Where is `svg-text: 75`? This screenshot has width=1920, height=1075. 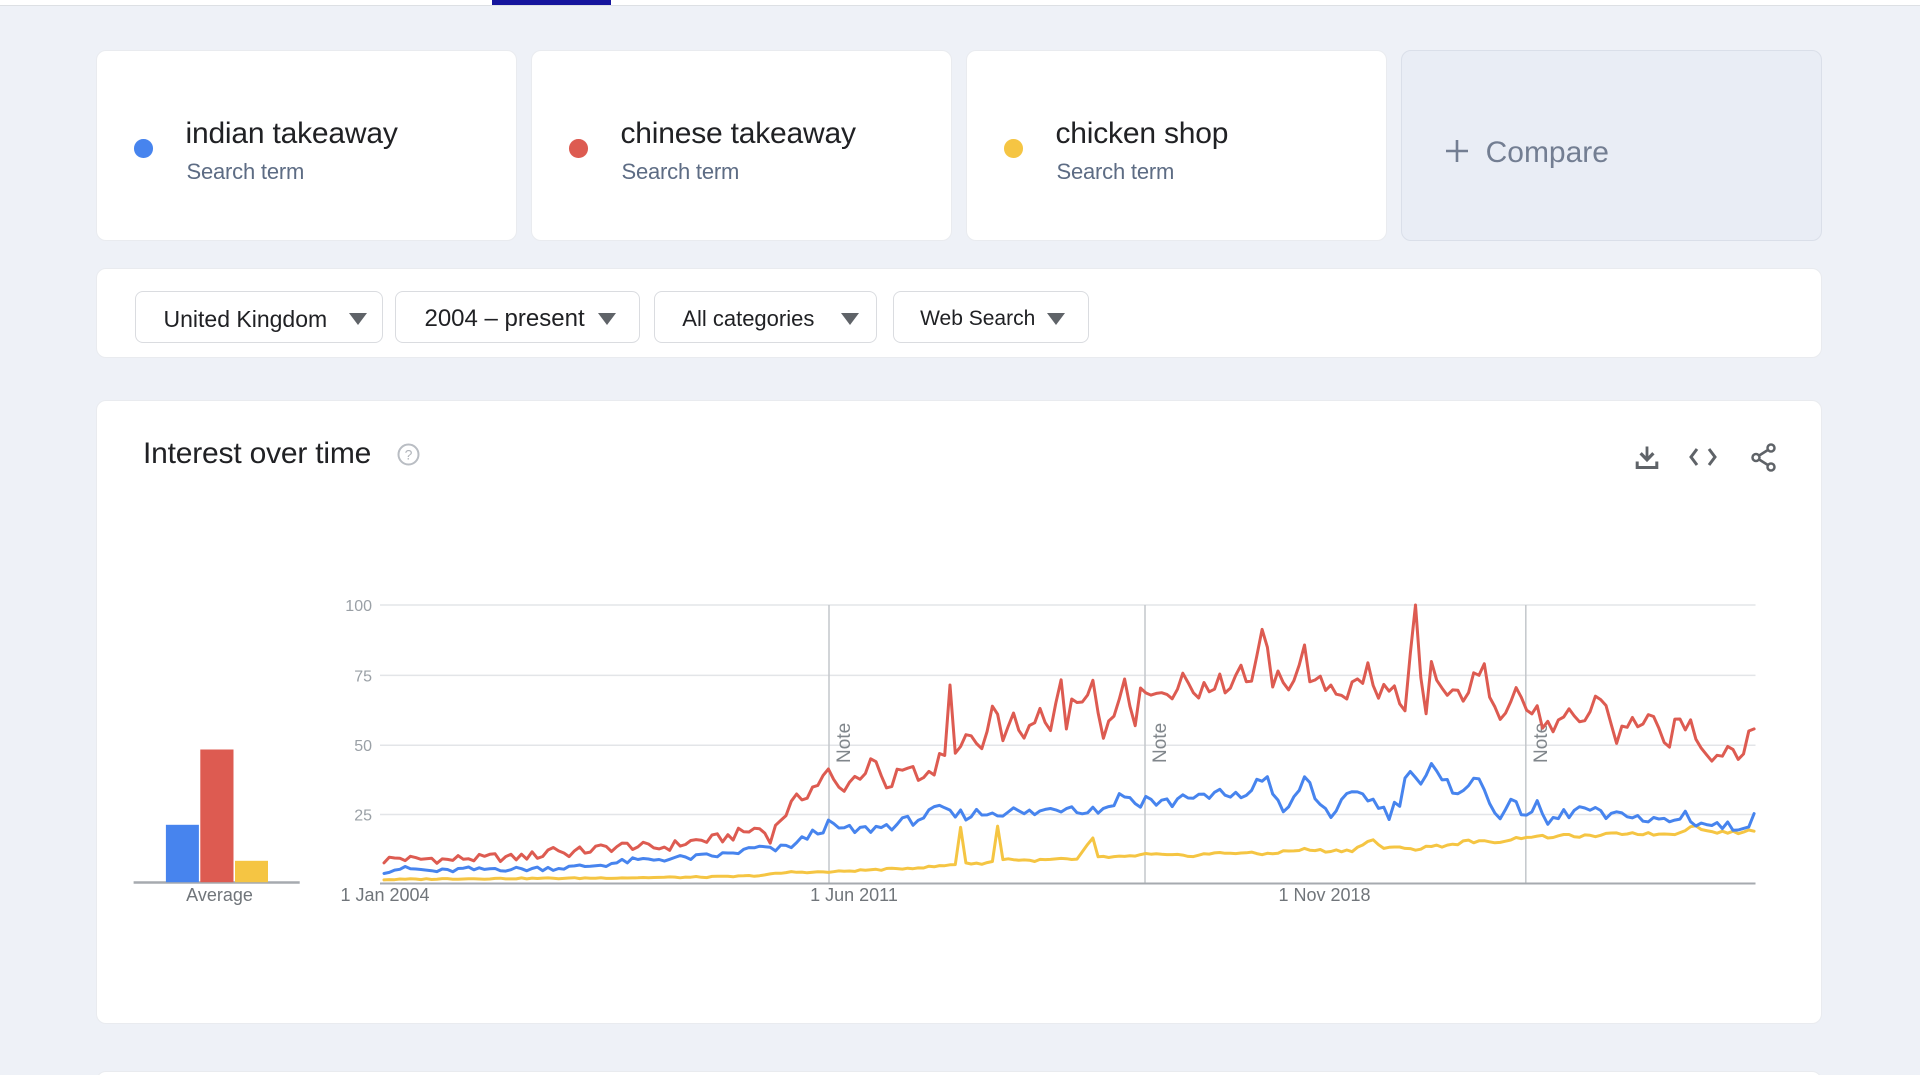
svg-text: 75 is located at coordinates (363, 676).